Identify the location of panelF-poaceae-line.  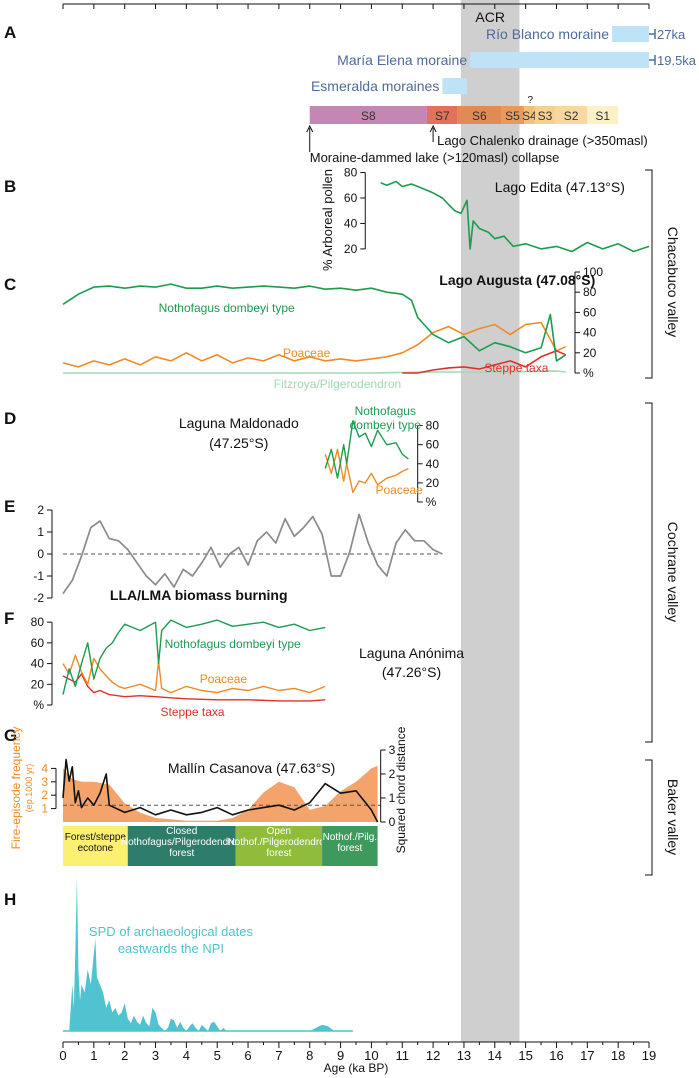
(194, 674).